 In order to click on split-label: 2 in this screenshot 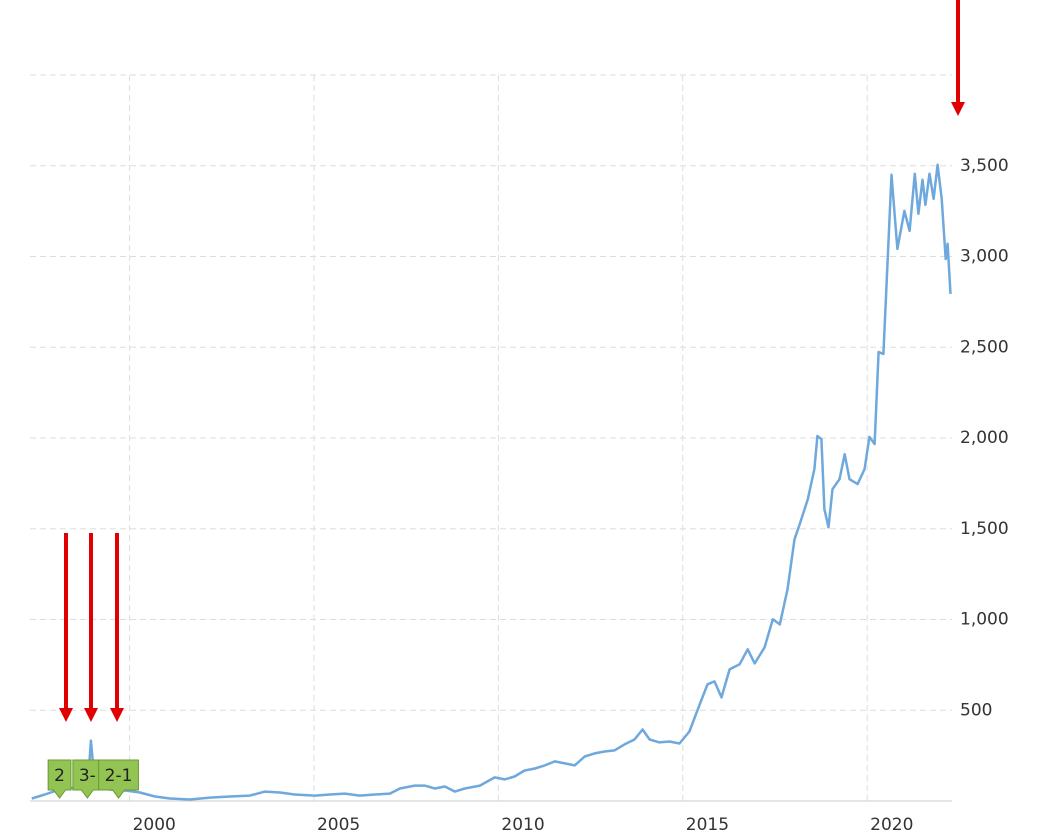, I will do `click(59, 776)`.